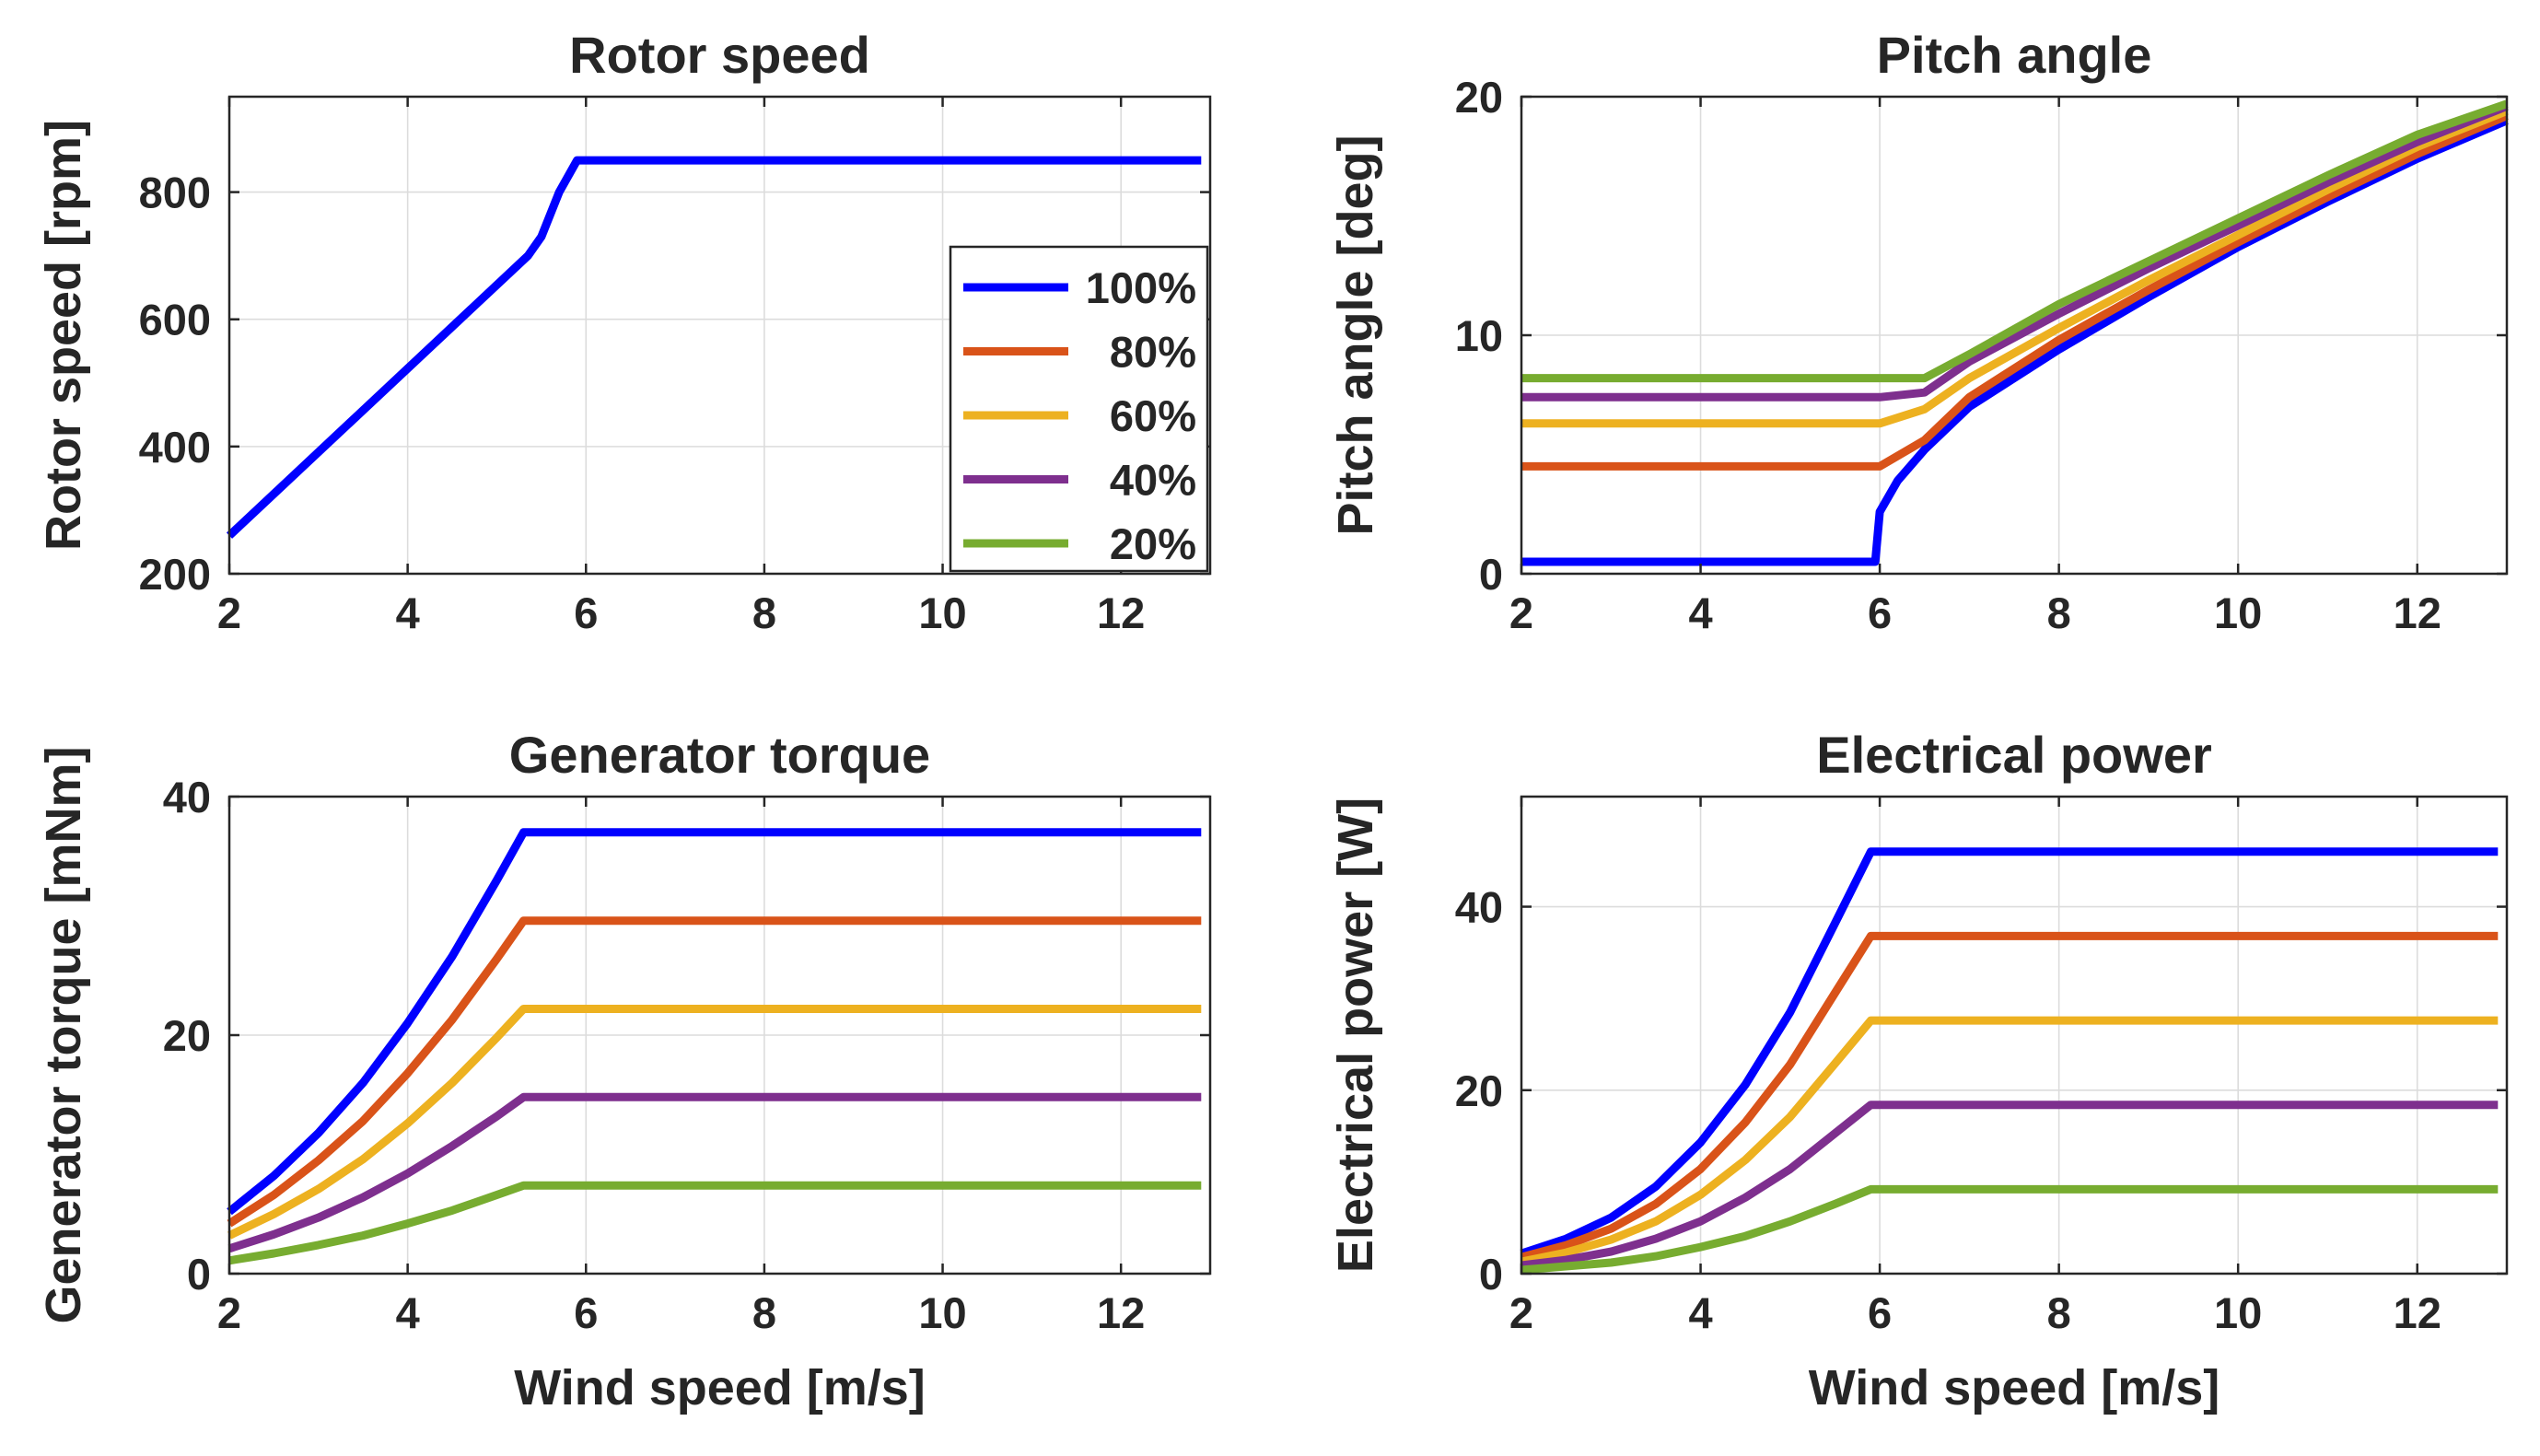 The height and width of the screenshot is (1456, 2540). What do you see at coordinates (1141, 287) in the screenshot?
I see `legend-label: 100%` at bounding box center [1141, 287].